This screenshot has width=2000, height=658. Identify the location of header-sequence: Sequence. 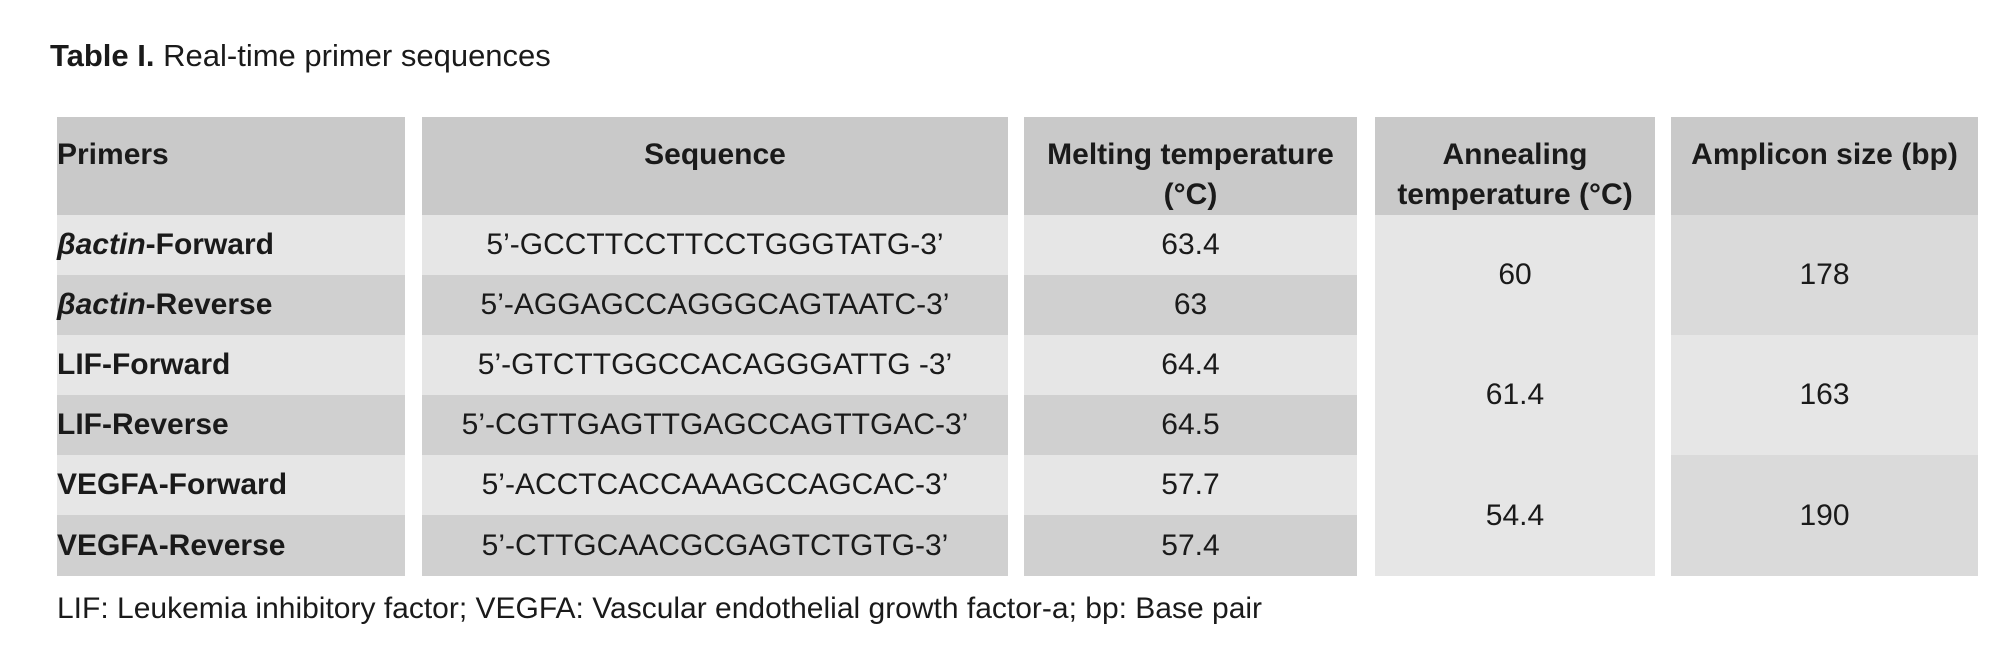
(715, 166).